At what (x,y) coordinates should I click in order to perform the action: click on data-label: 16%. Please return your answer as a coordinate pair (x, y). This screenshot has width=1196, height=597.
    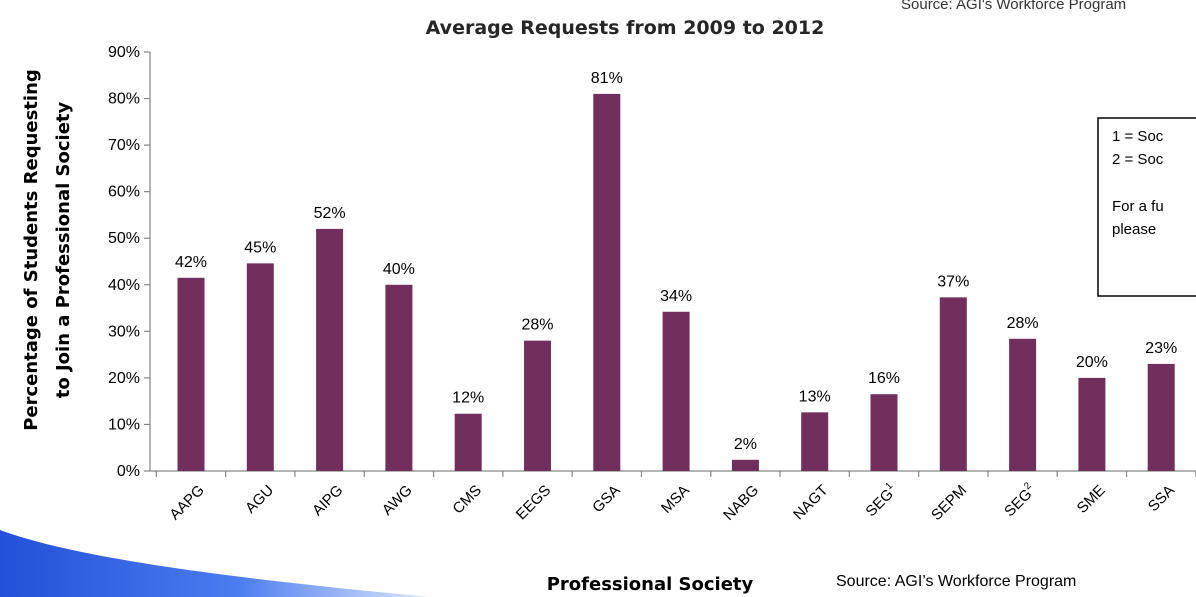
    Looking at the image, I should click on (884, 378).